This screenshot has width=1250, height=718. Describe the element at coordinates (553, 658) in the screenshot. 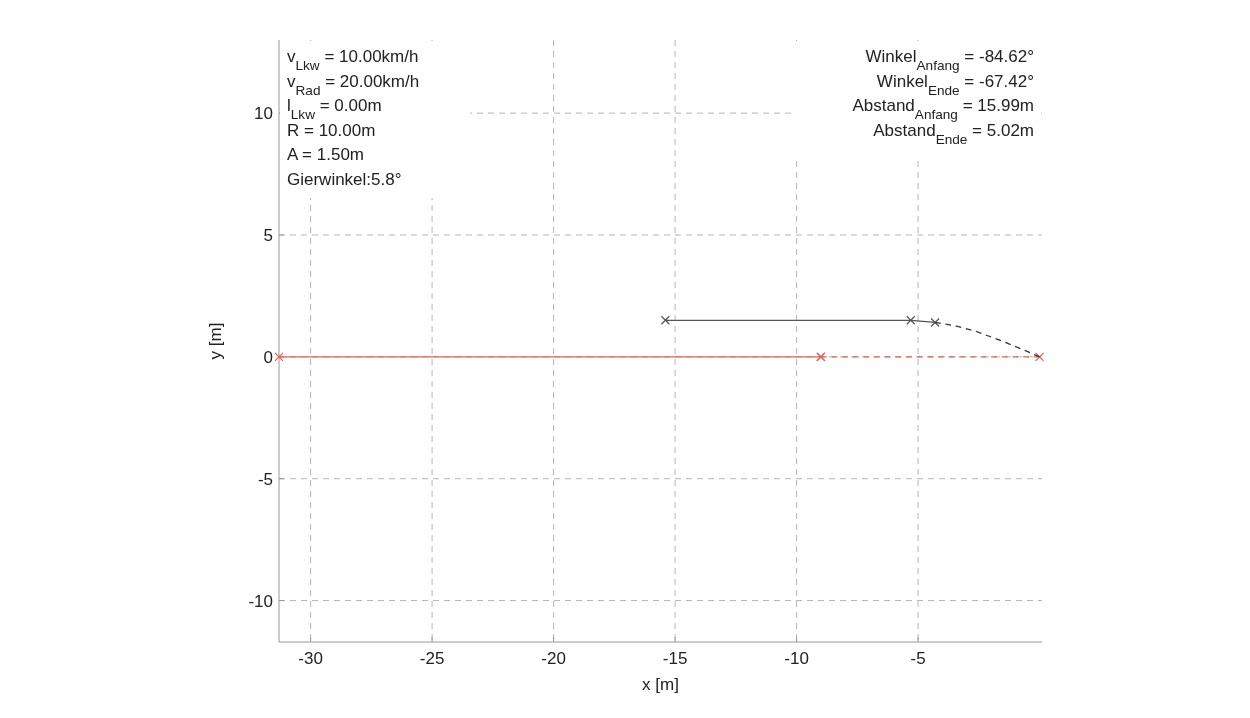

I see `x-tick-label: -20` at that location.